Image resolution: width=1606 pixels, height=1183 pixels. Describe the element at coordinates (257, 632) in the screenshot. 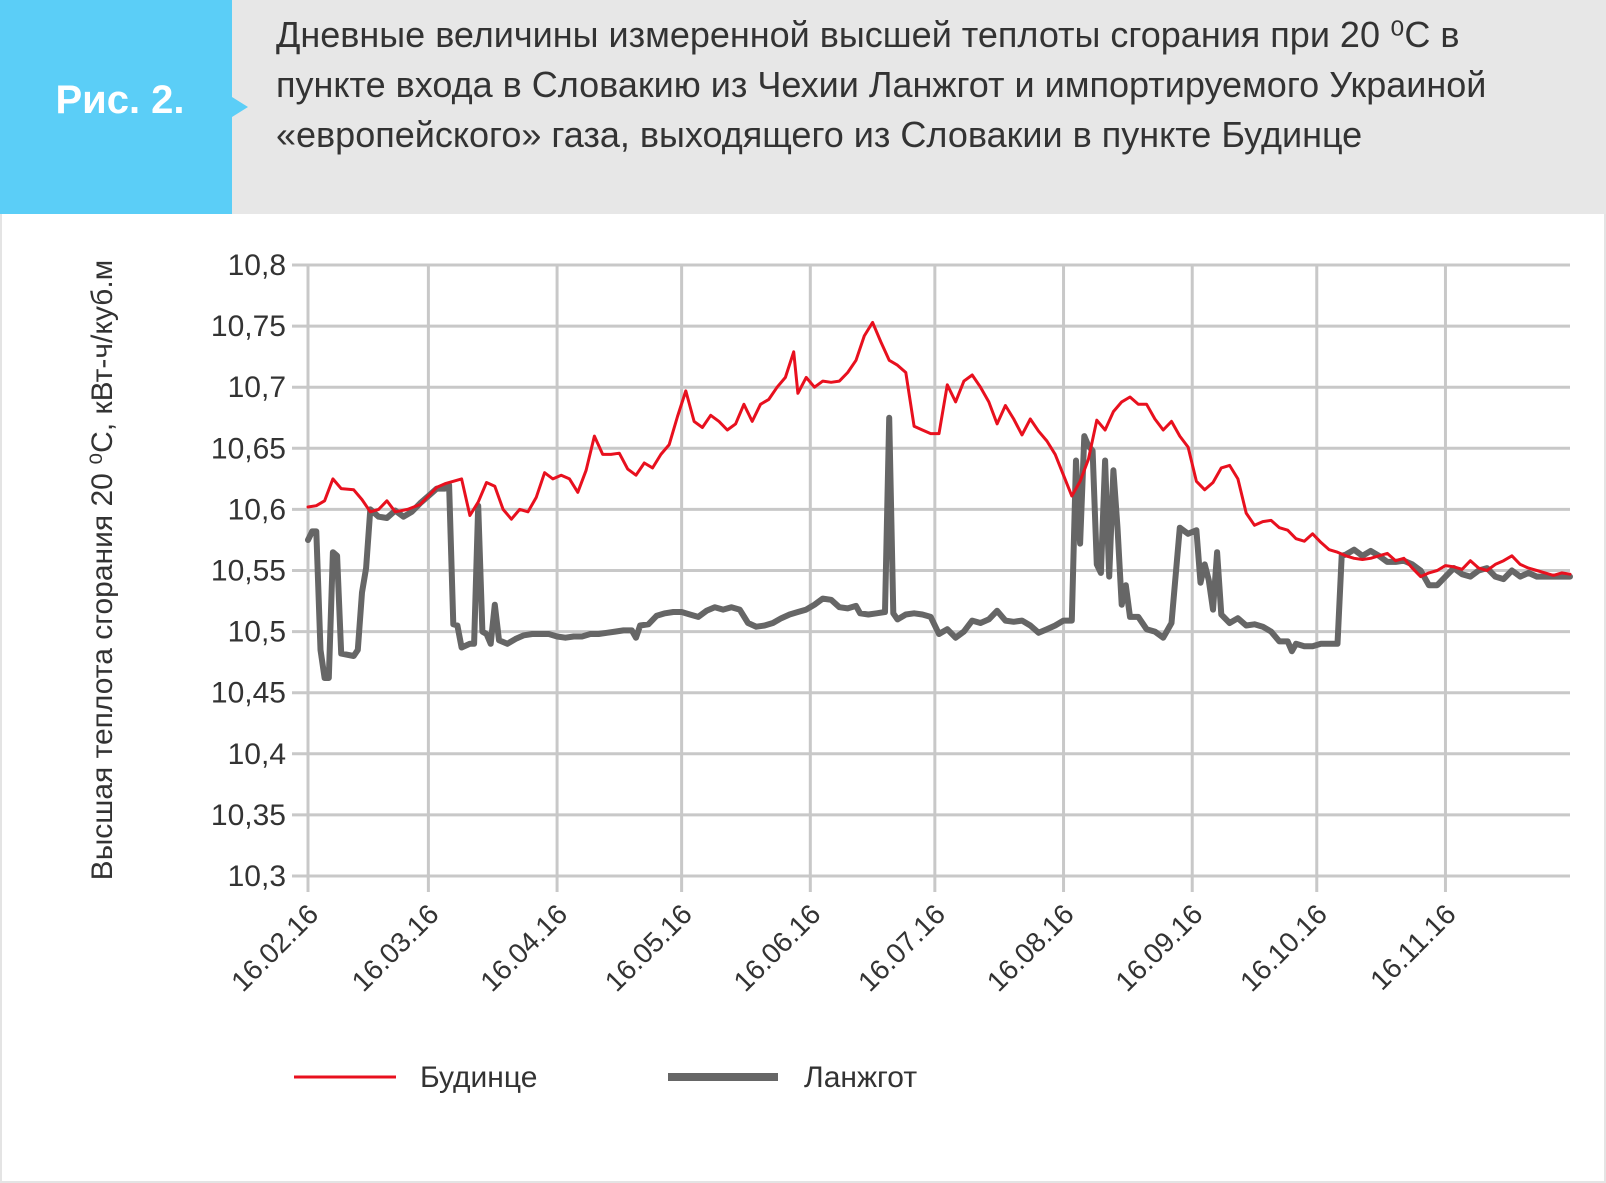

I see `y-tick-label: 10,5` at that location.